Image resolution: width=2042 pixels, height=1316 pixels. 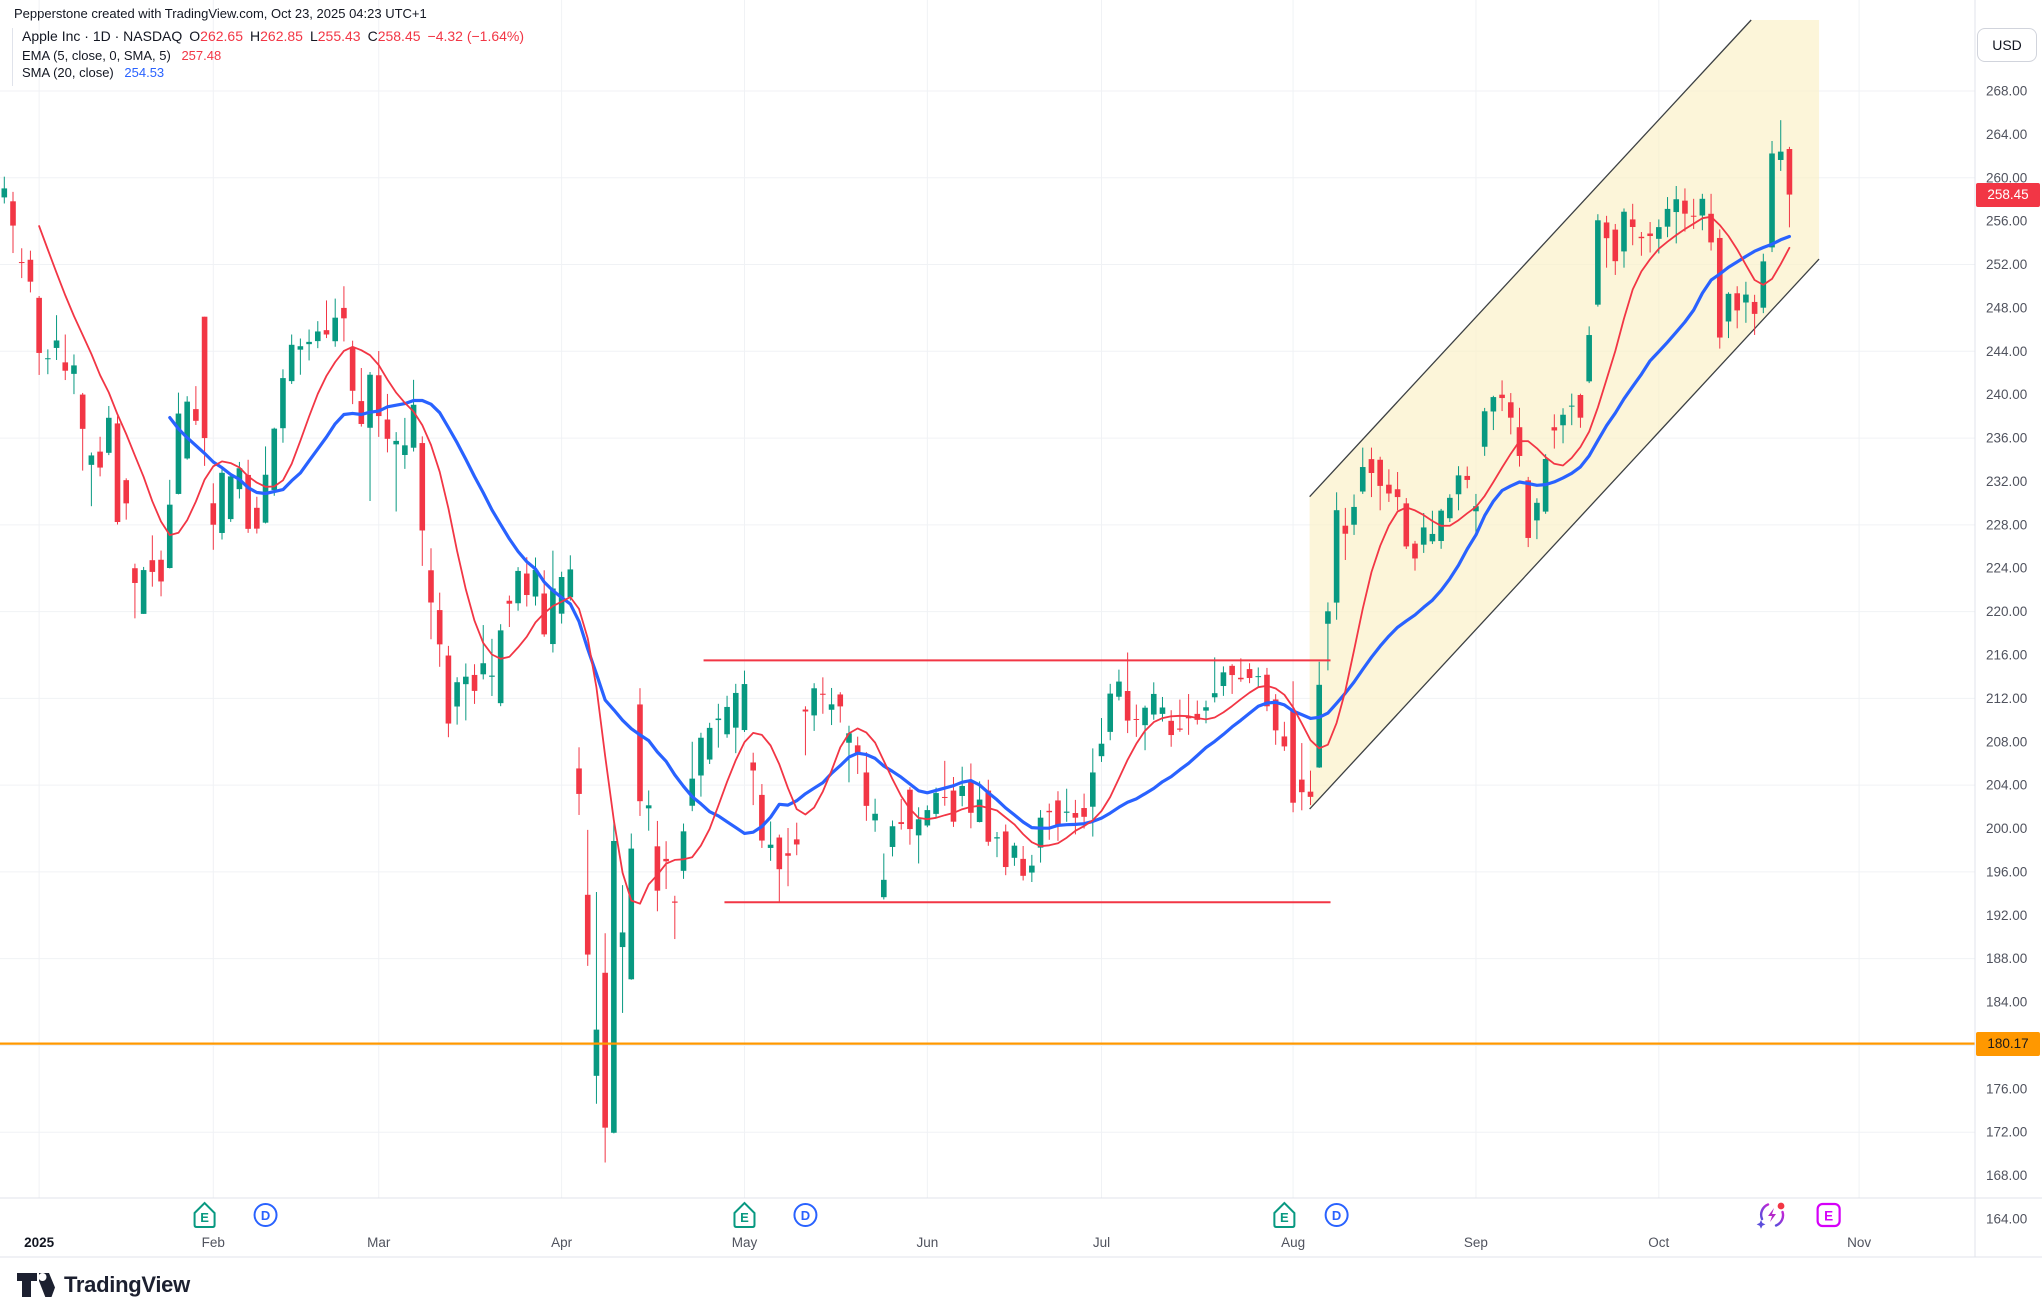 What do you see at coordinates (255, 36) in the screenshot?
I see `ohlc-high-label: H` at bounding box center [255, 36].